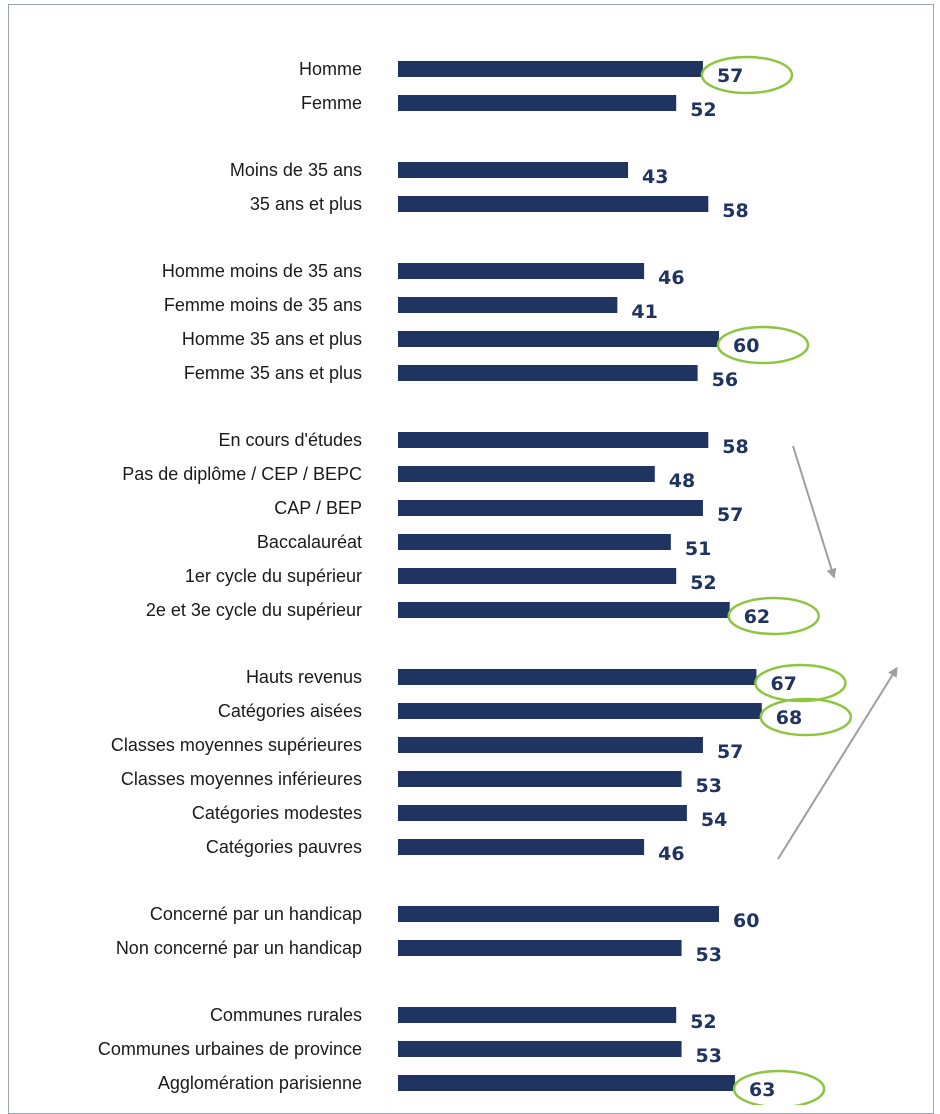 The width and height of the screenshot is (940, 1114). Describe the element at coordinates (230, 1049) in the screenshot. I see `category-label: Communes urbaines de province` at that location.